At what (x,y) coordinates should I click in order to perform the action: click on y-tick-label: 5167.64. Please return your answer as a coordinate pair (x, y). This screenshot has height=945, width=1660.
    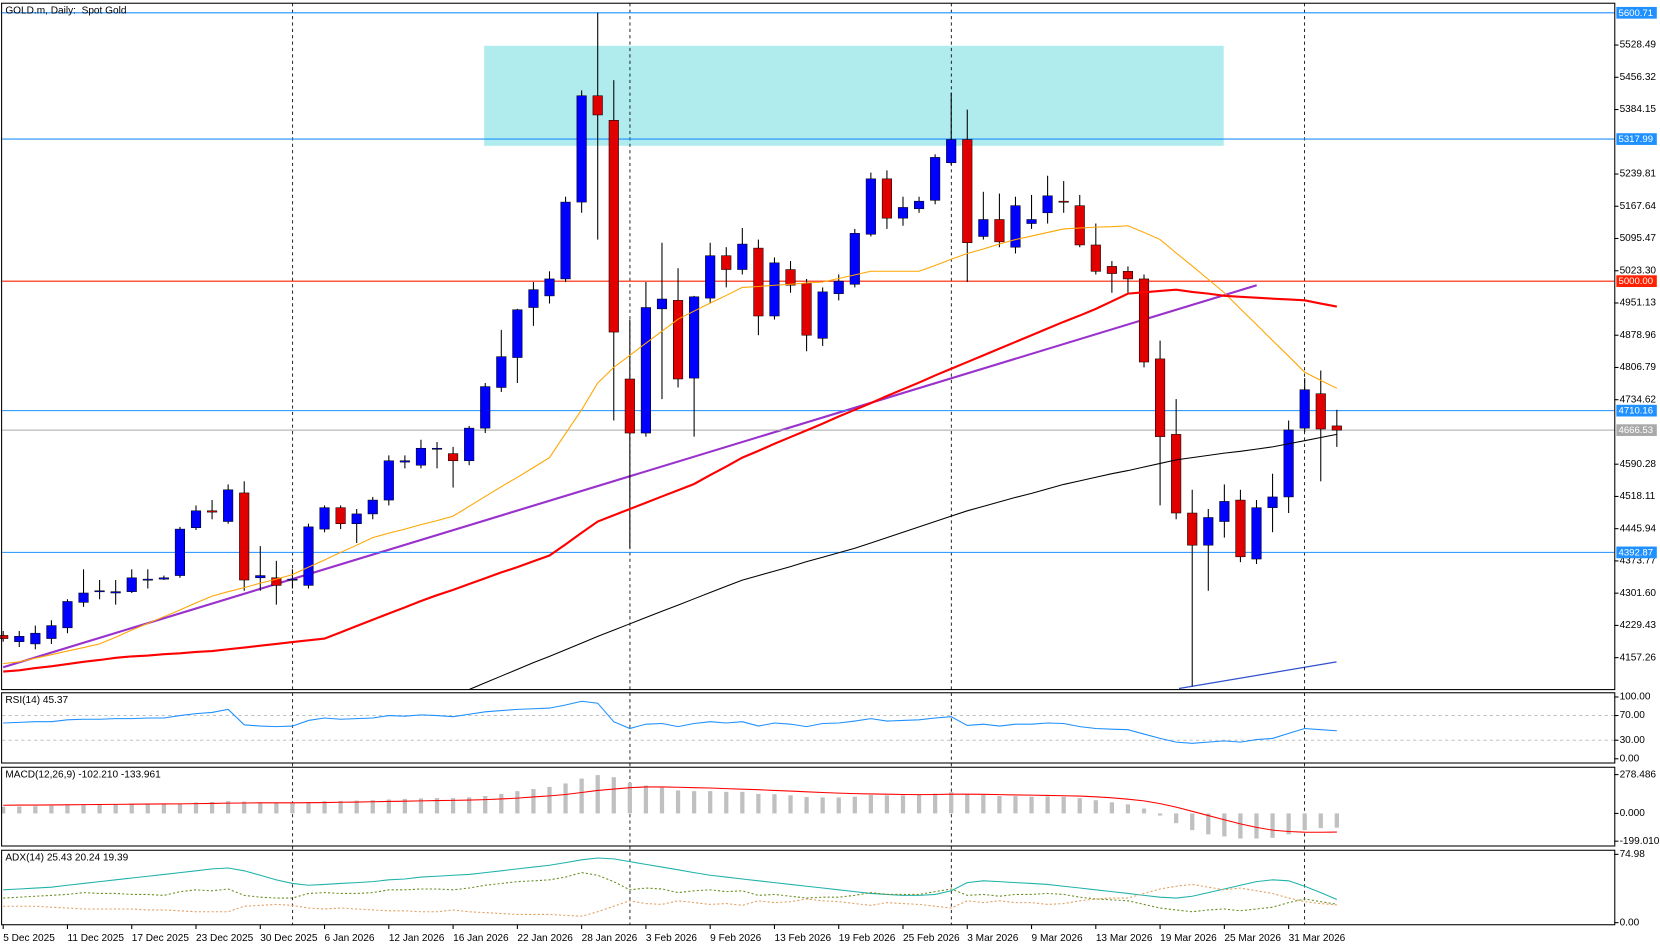
    Looking at the image, I should click on (1638, 206).